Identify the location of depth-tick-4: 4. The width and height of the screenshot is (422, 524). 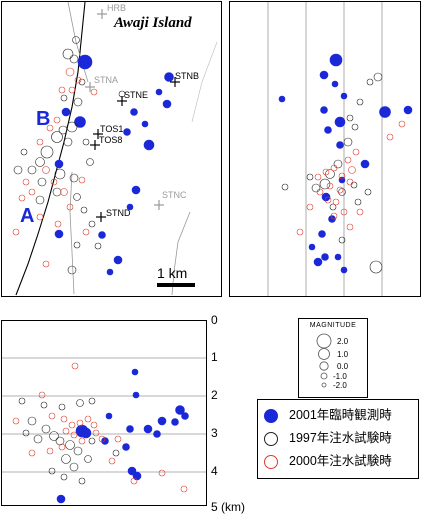
(214, 471).